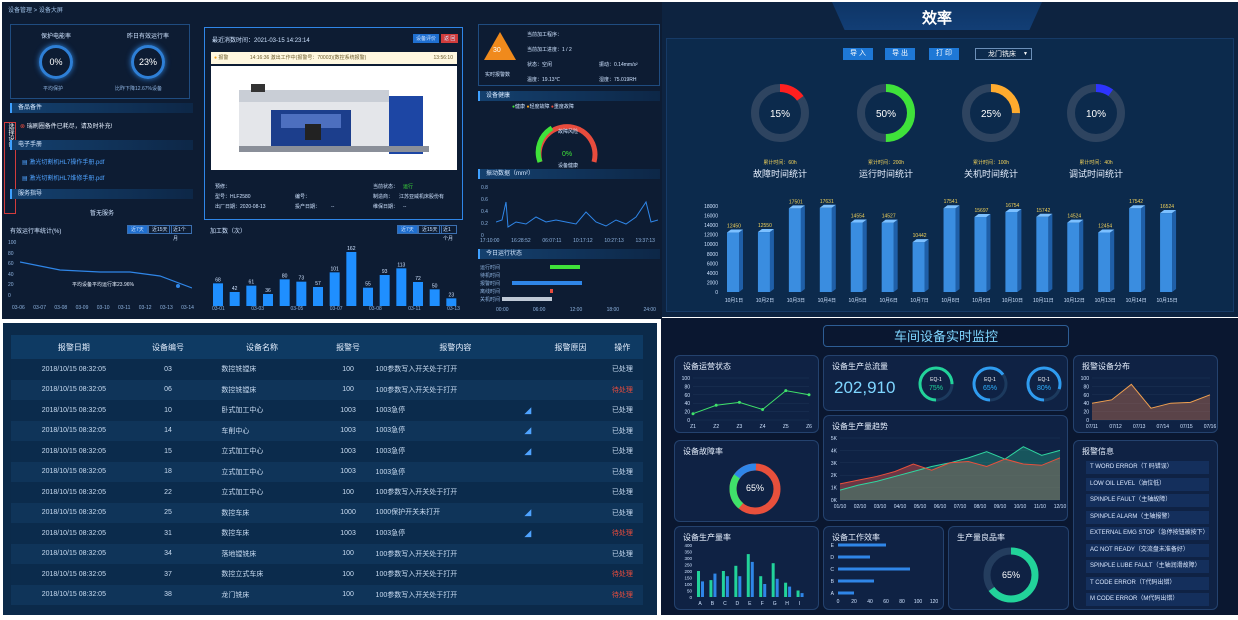 The height and width of the screenshot is (620, 1238). What do you see at coordinates (1147, 583) in the screenshot?
I see `alarm-item: T CODE ERROR（T代码出错）` at bounding box center [1147, 583].